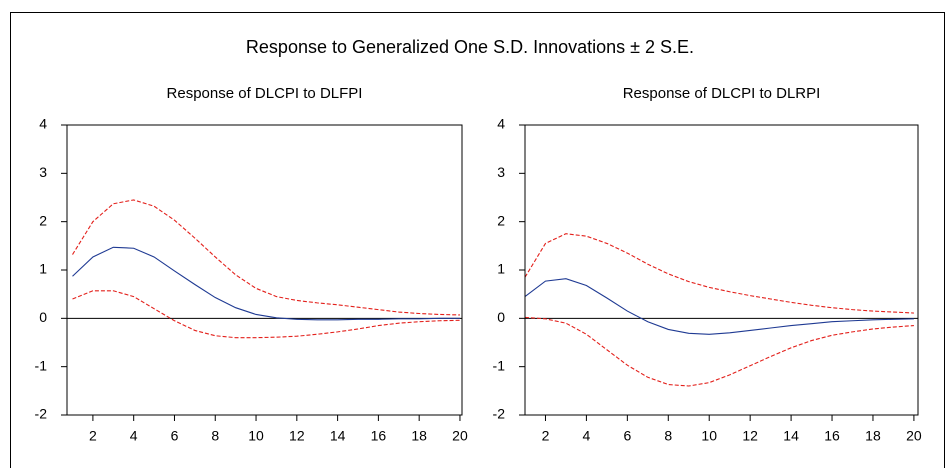 The width and height of the screenshot is (947, 468). What do you see at coordinates (265, 93) in the screenshot?
I see `subplot-title: Response of DLCPI to DLFPI` at bounding box center [265, 93].